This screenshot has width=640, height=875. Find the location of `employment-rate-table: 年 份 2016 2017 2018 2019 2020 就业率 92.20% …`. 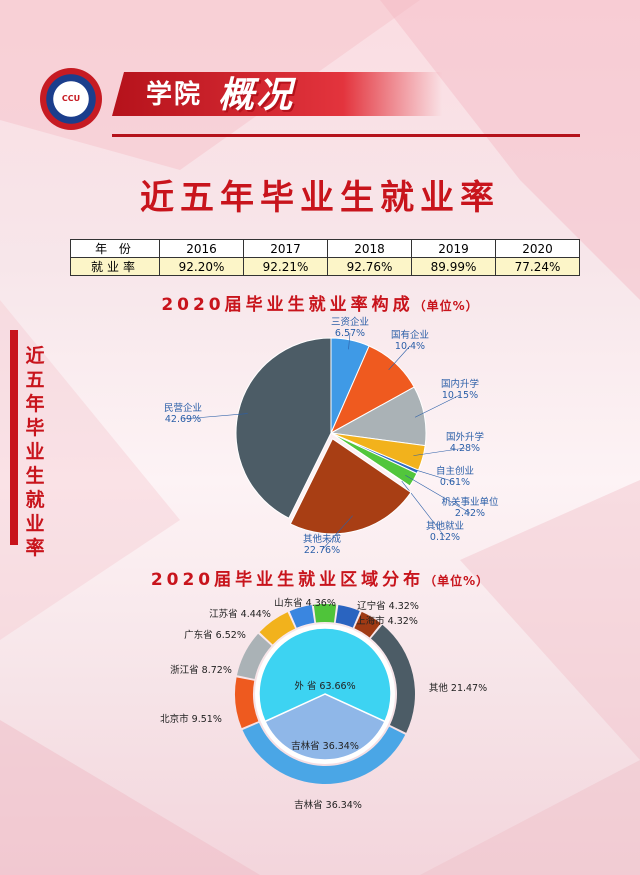

employment-rate-table: 年 份 2016 2017 2018 2019 2020 就业率 92.20% … is located at coordinates (325, 257).